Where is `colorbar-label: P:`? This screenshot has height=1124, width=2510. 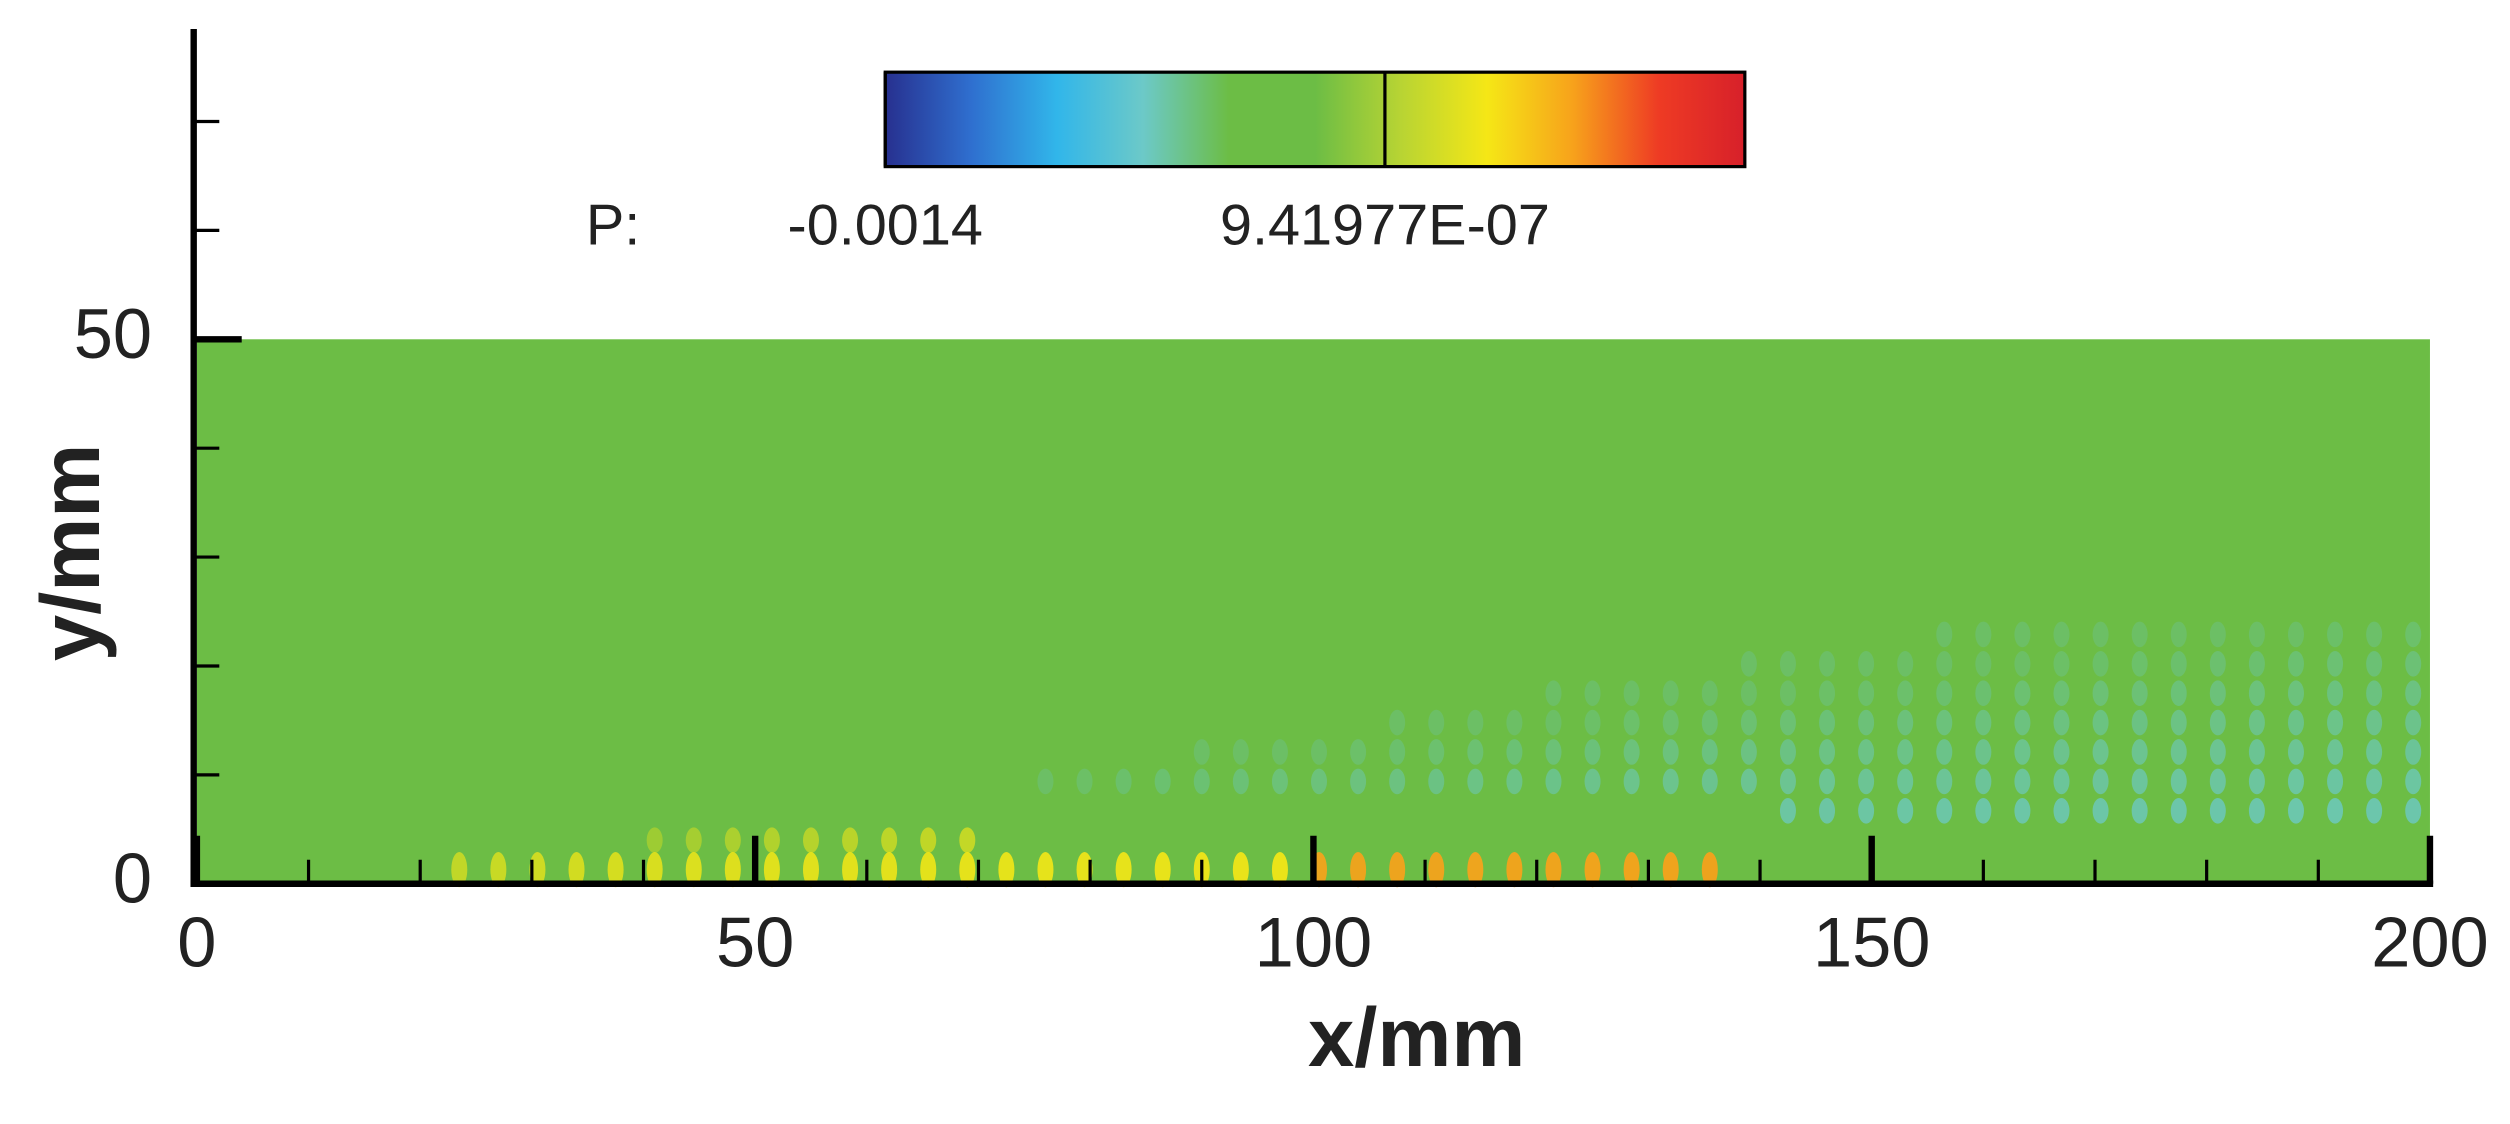
colorbar-label: P: is located at coordinates (613, 225).